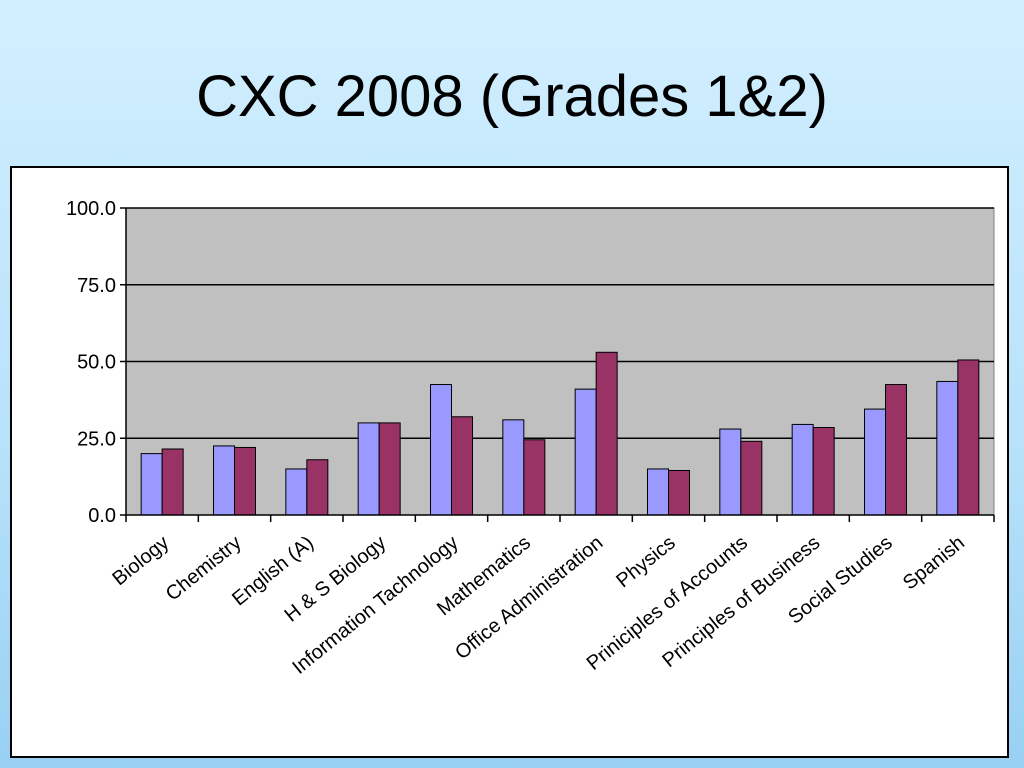 The width and height of the screenshot is (1024, 768). Describe the element at coordinates (96, 286) in the screenshot. I see `y-tick-label: 75.0` at that location.